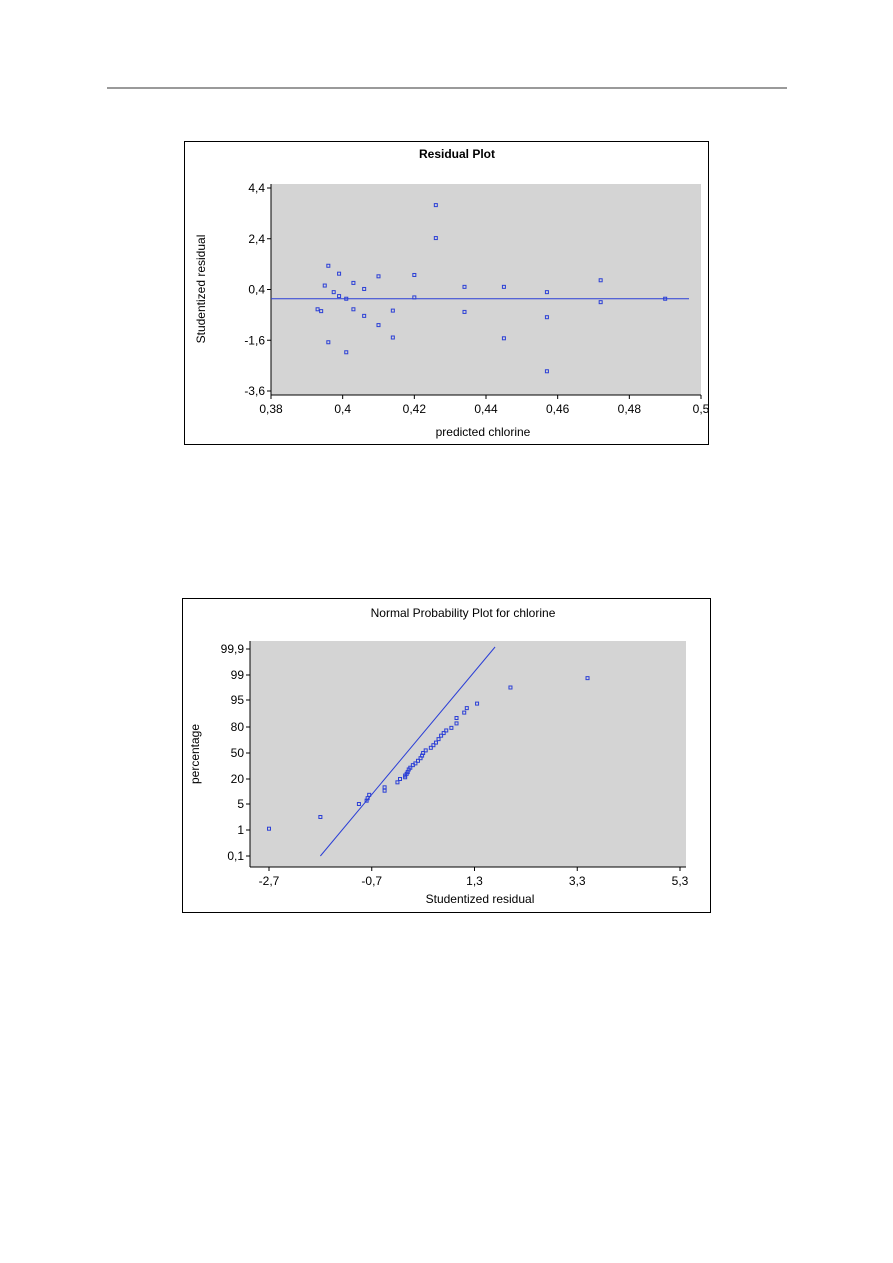 Image resolution: width=893 pixels, height=1263 pixels. I want to click on y-tick-label: 99, so click(238, 675).